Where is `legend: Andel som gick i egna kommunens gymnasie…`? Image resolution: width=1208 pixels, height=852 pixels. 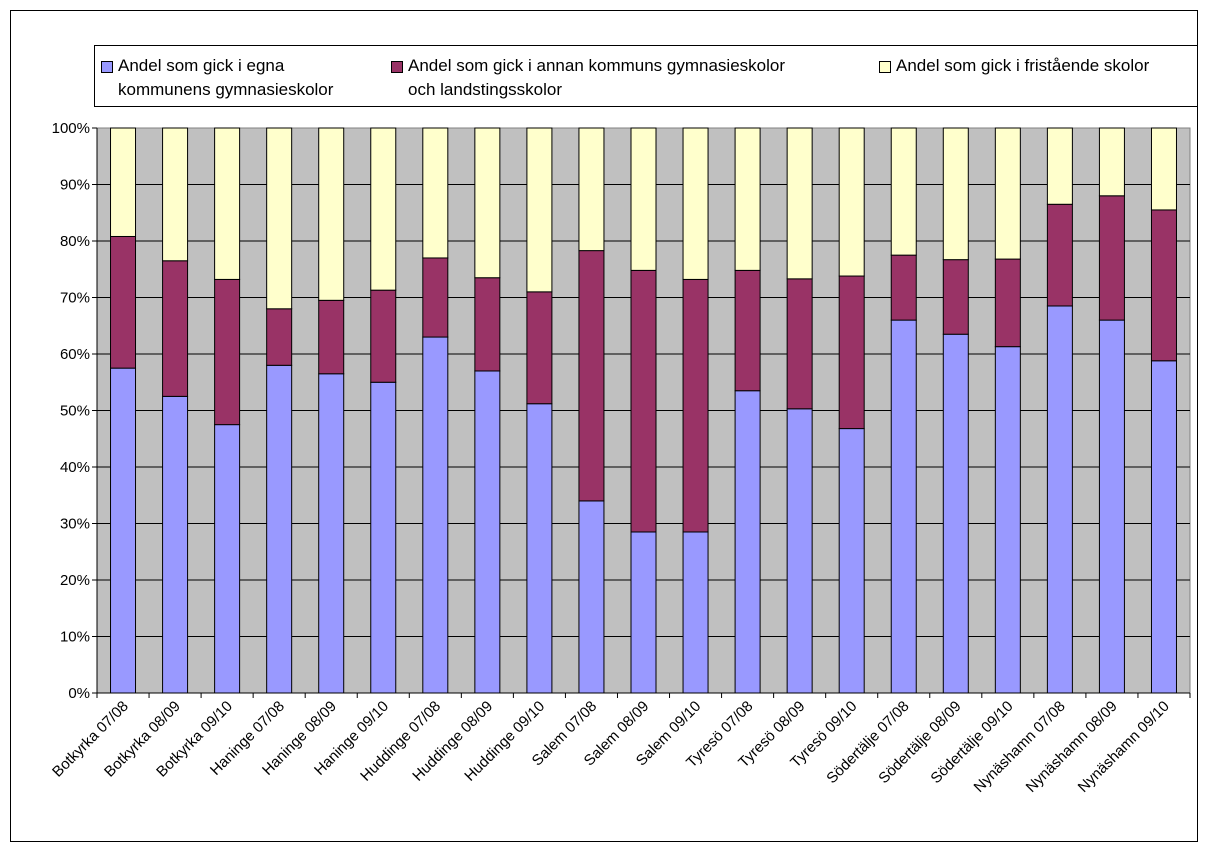 legend: Andel som gick i egna kommunens gymnasie… is located at coordinates (646, 76).